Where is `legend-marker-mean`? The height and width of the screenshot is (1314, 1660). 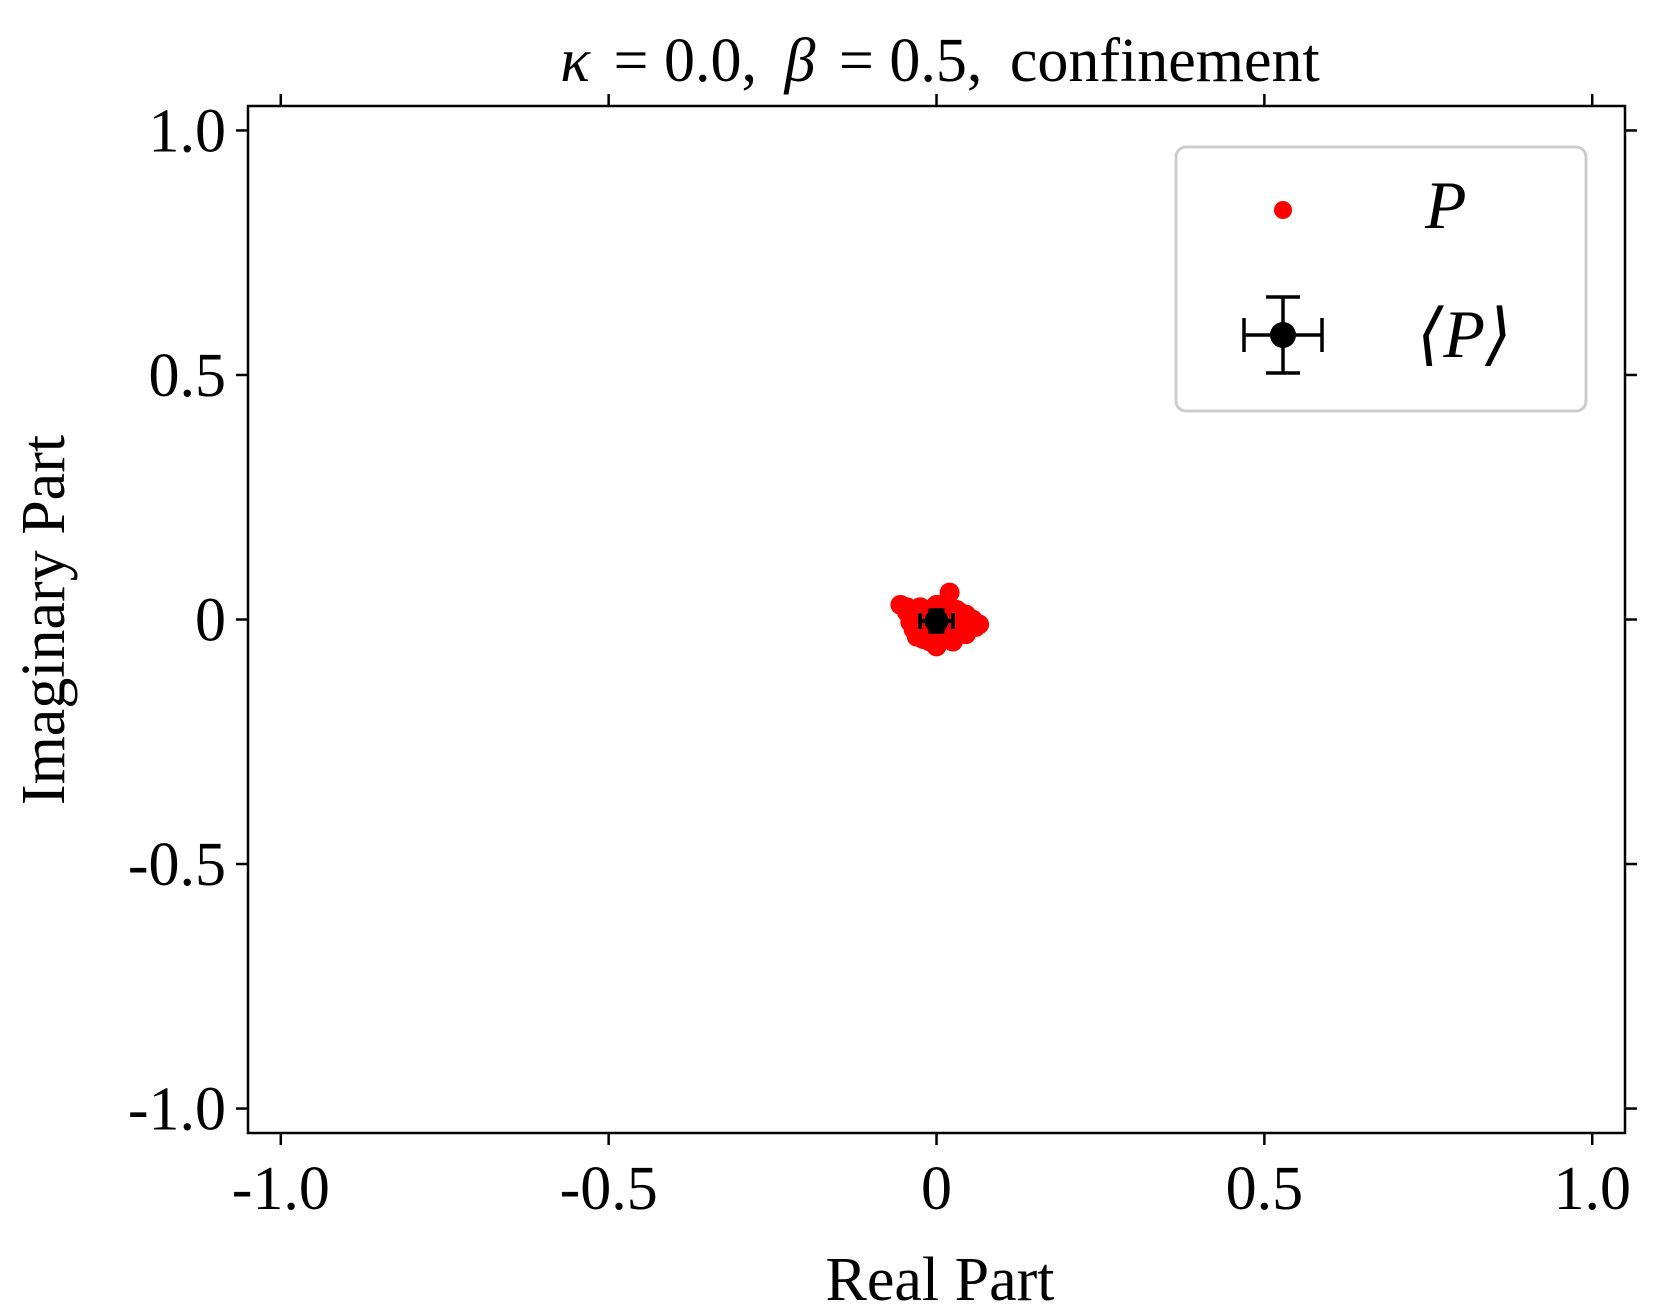 legend-marker-mean is located at coordinates (1283, 335).